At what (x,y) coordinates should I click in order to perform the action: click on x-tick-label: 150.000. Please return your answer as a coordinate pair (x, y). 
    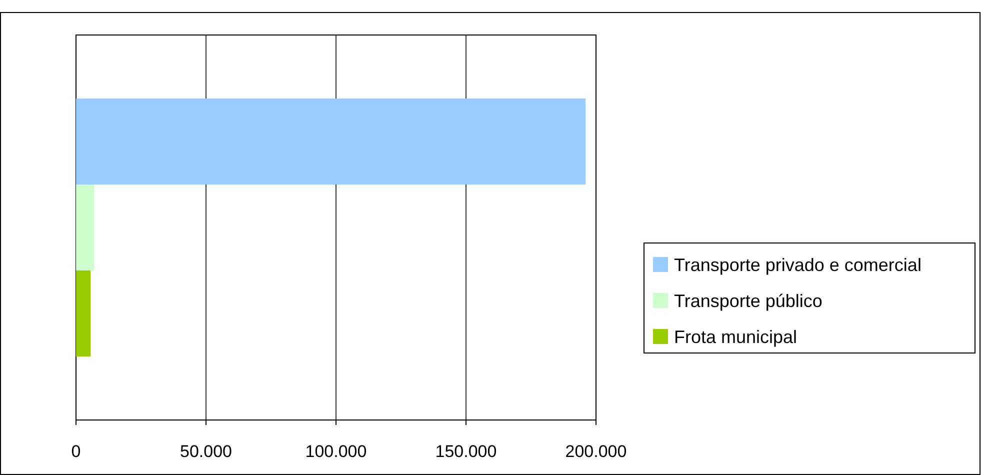
    Looking at the image, I should click on (466, 451).